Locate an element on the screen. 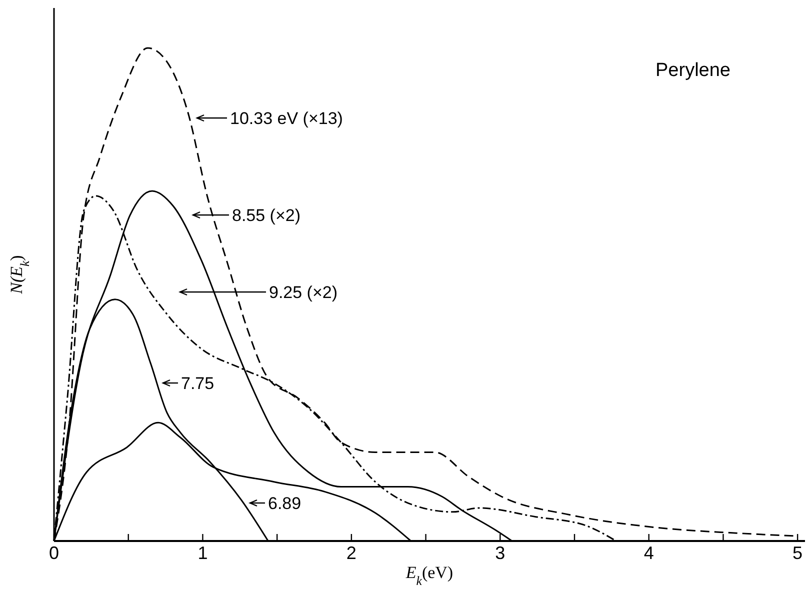 The image size is (809, 592). x-tick-label: 0 is located at coordinates (54, 553).